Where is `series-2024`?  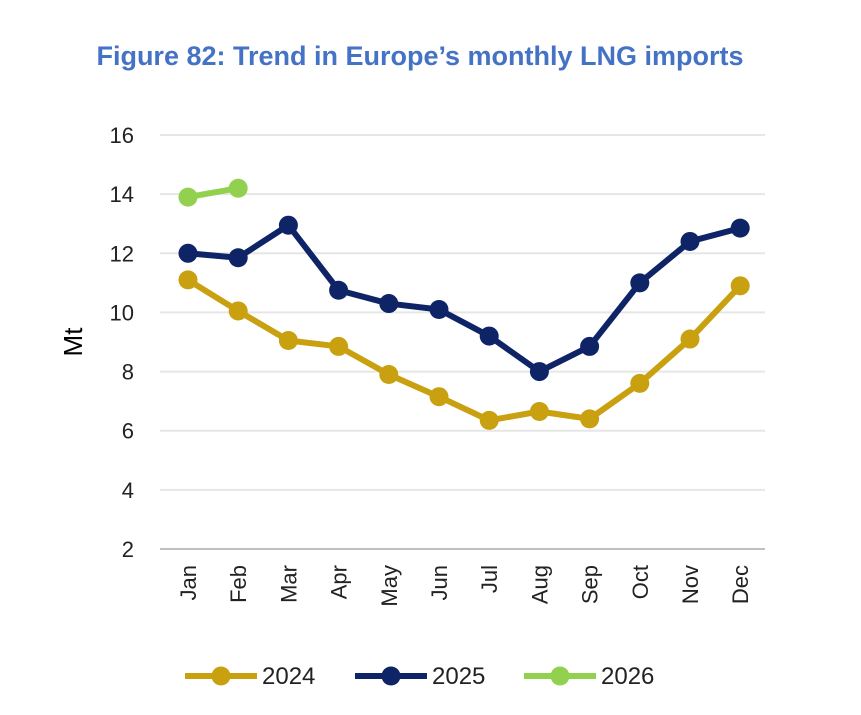
series-2024 is located at coordinates (464, 350).